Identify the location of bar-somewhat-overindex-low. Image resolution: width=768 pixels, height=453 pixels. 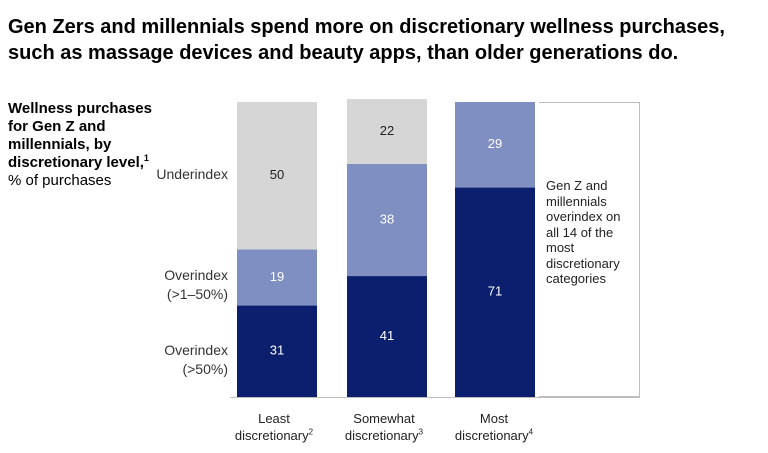
(387, 220).